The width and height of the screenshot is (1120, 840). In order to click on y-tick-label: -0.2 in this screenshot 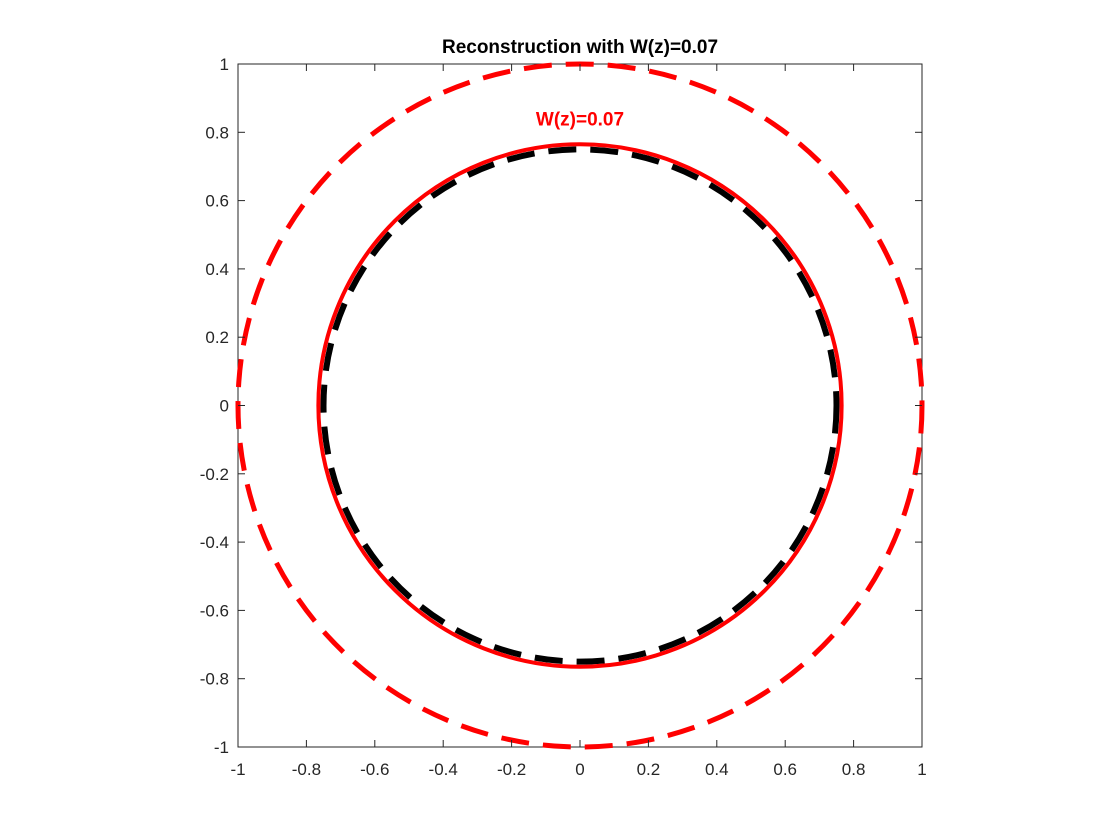, I will do `click(214, 474)`.